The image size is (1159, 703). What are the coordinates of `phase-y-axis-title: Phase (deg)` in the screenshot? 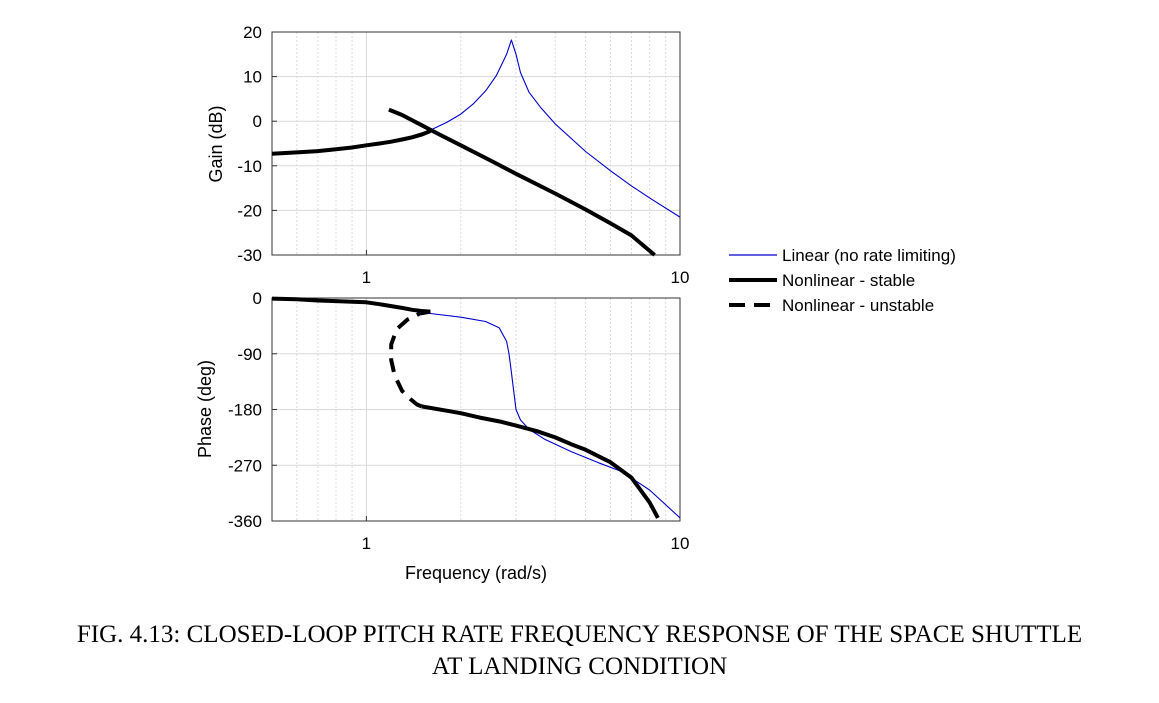 It's located at (205, 409).